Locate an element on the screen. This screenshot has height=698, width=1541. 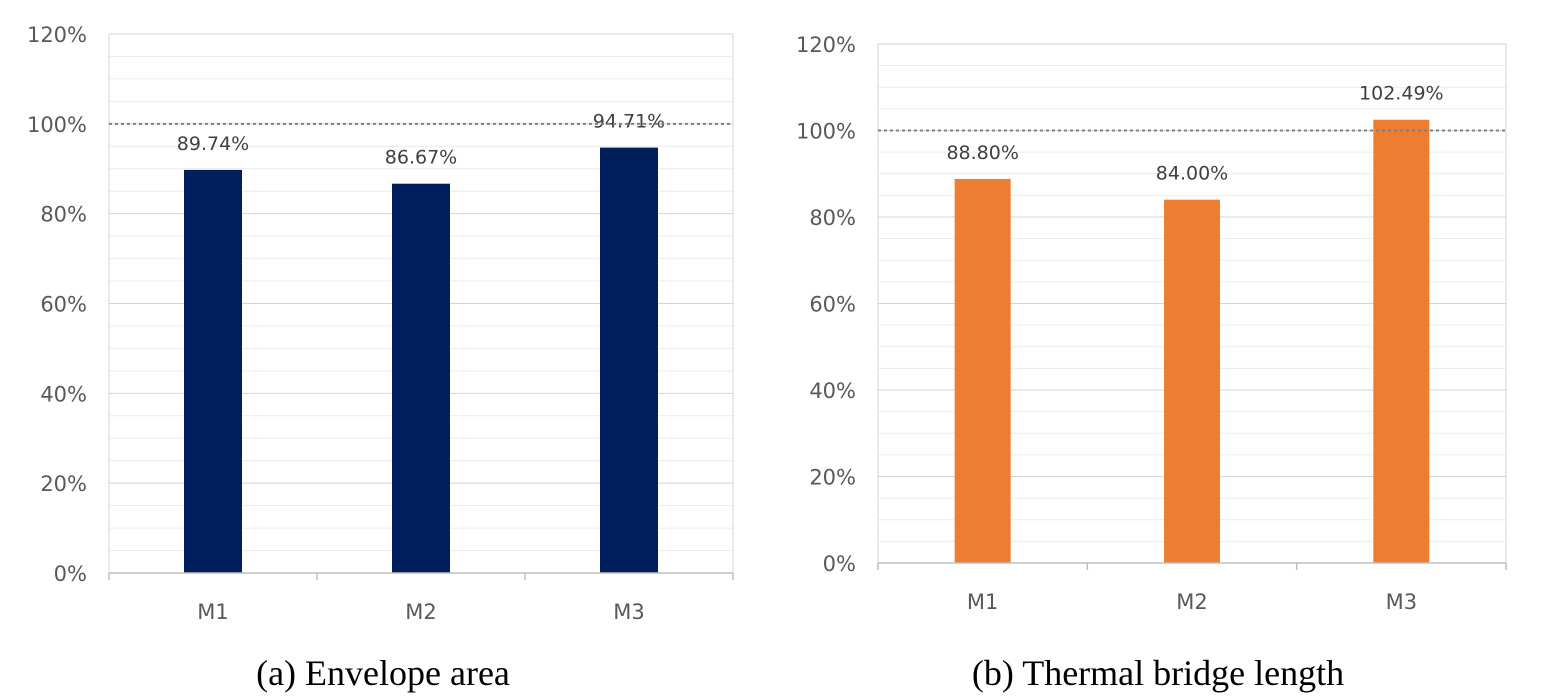
data-label-m1: 88.80% is located at coordinates (982, 153).